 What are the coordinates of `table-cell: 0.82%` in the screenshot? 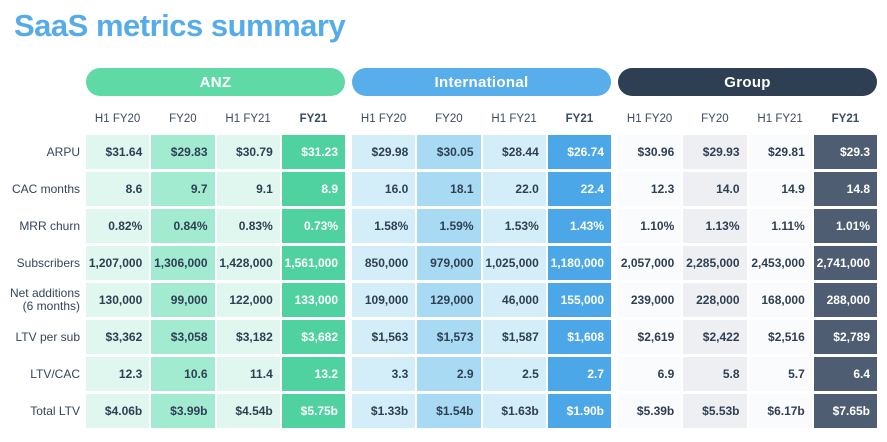 It's located at (118, 226).